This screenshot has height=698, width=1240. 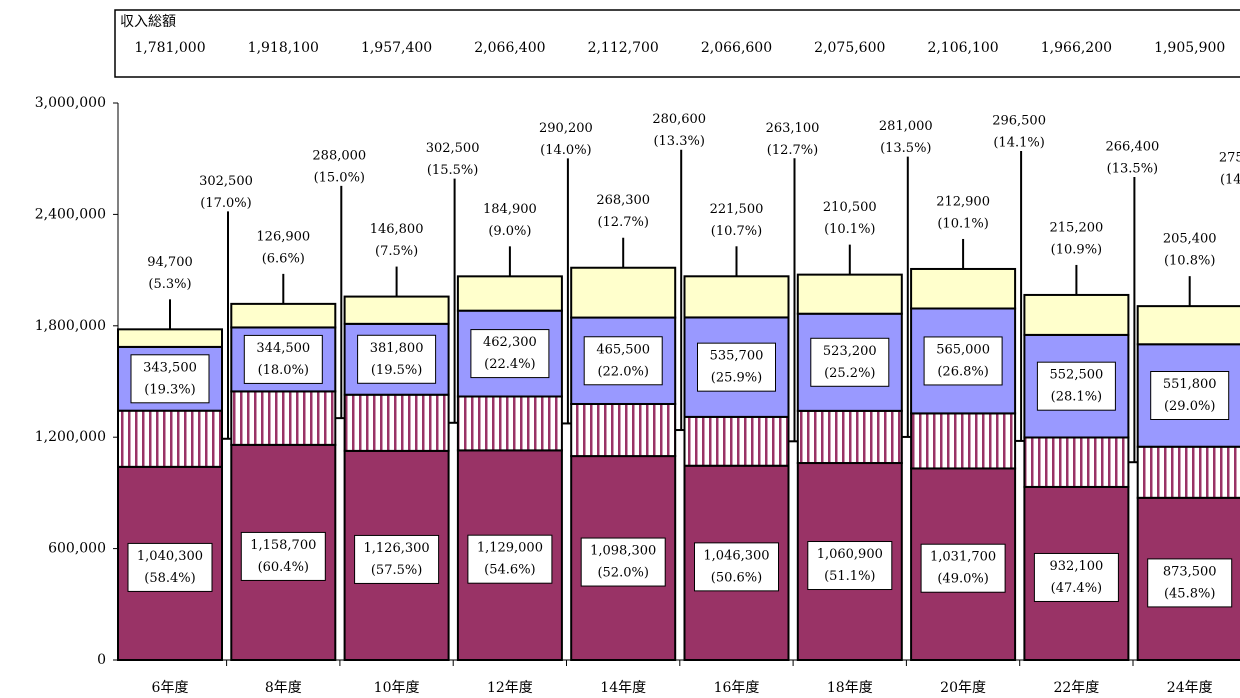 What do you see at coordinates (850, 554) in the screenshot?
I see `value-label: 1,060,900` at bounding box center [850, 554].